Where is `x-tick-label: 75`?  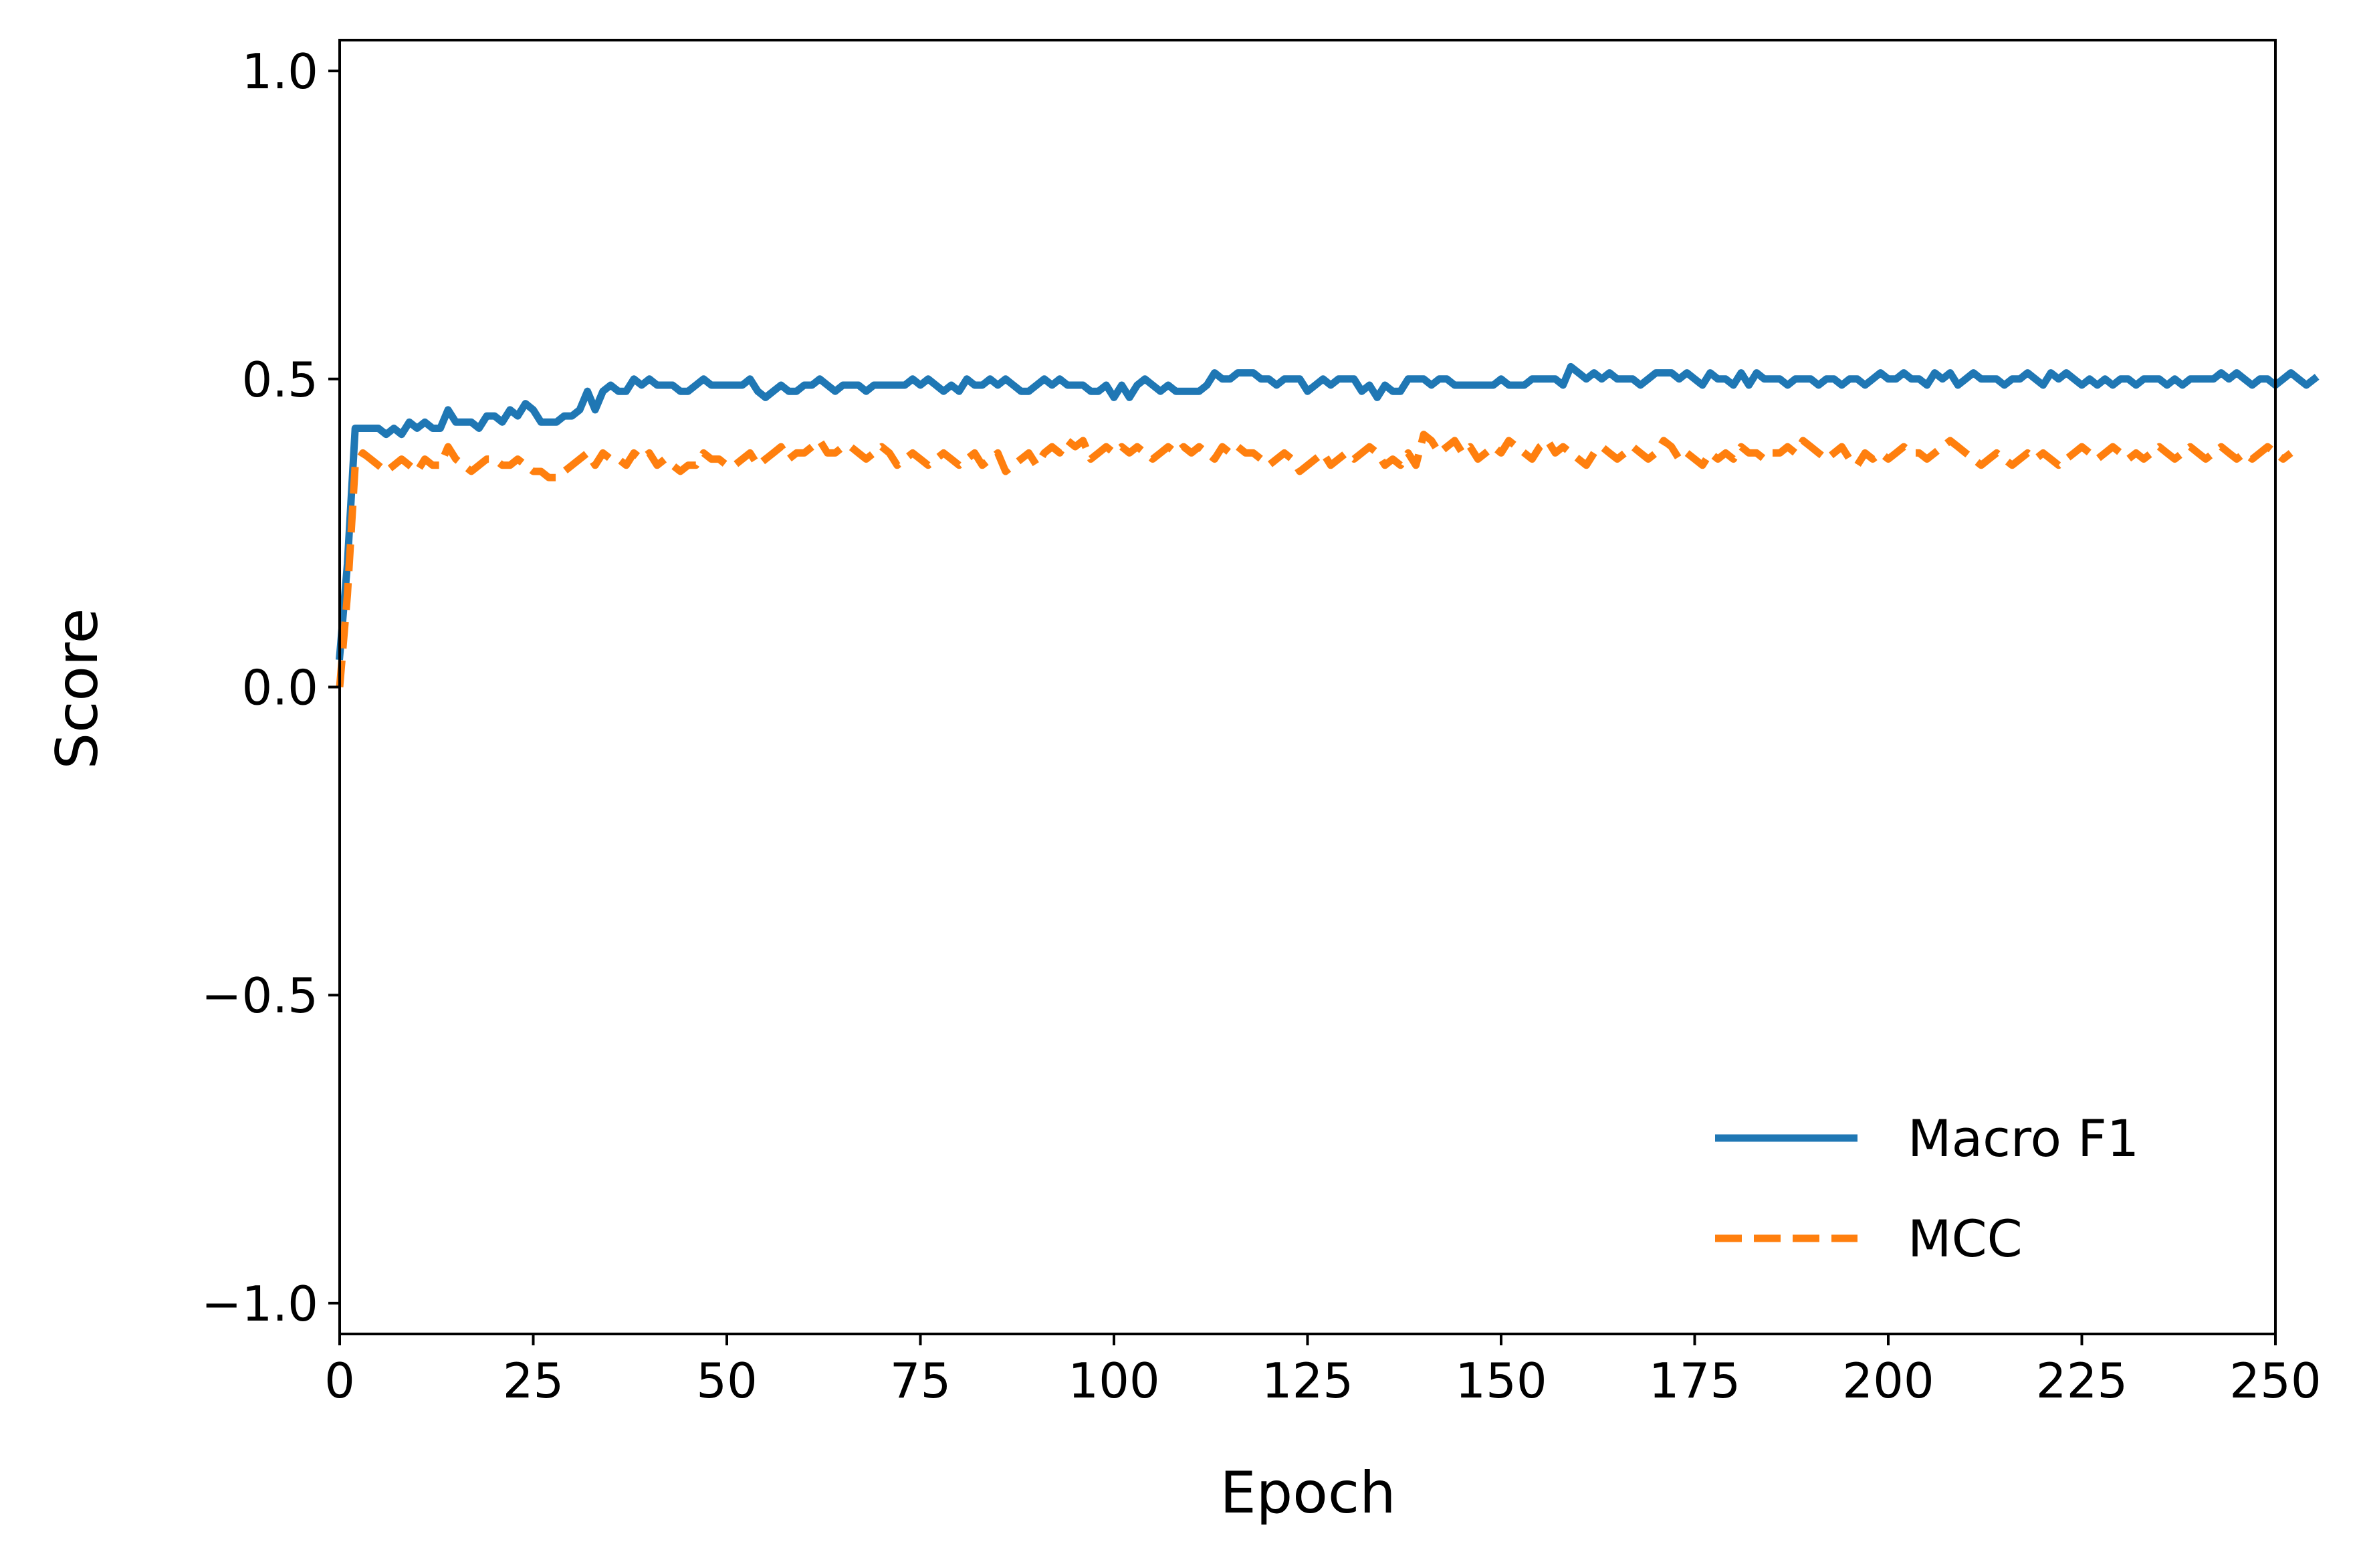
x-tick-label: 75 is located at coordinates (921, 1381).